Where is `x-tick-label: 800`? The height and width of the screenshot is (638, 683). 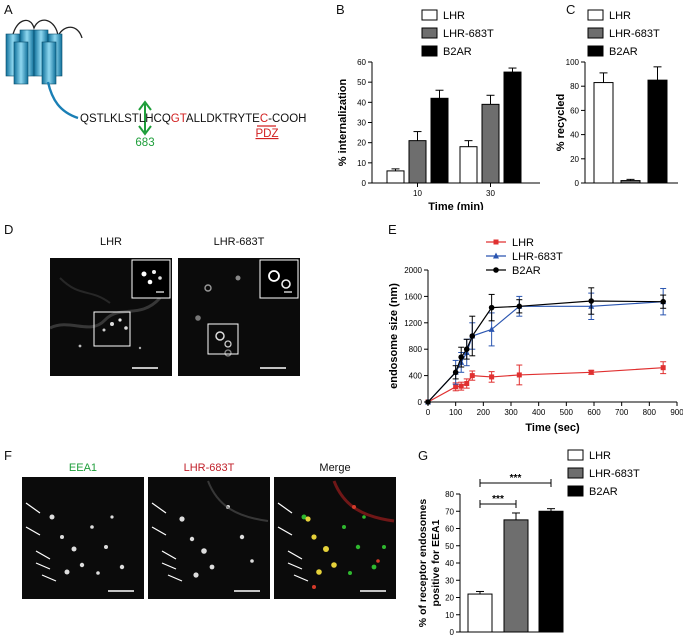
x-tick-label: 800 is located at coordinates (650, 412).